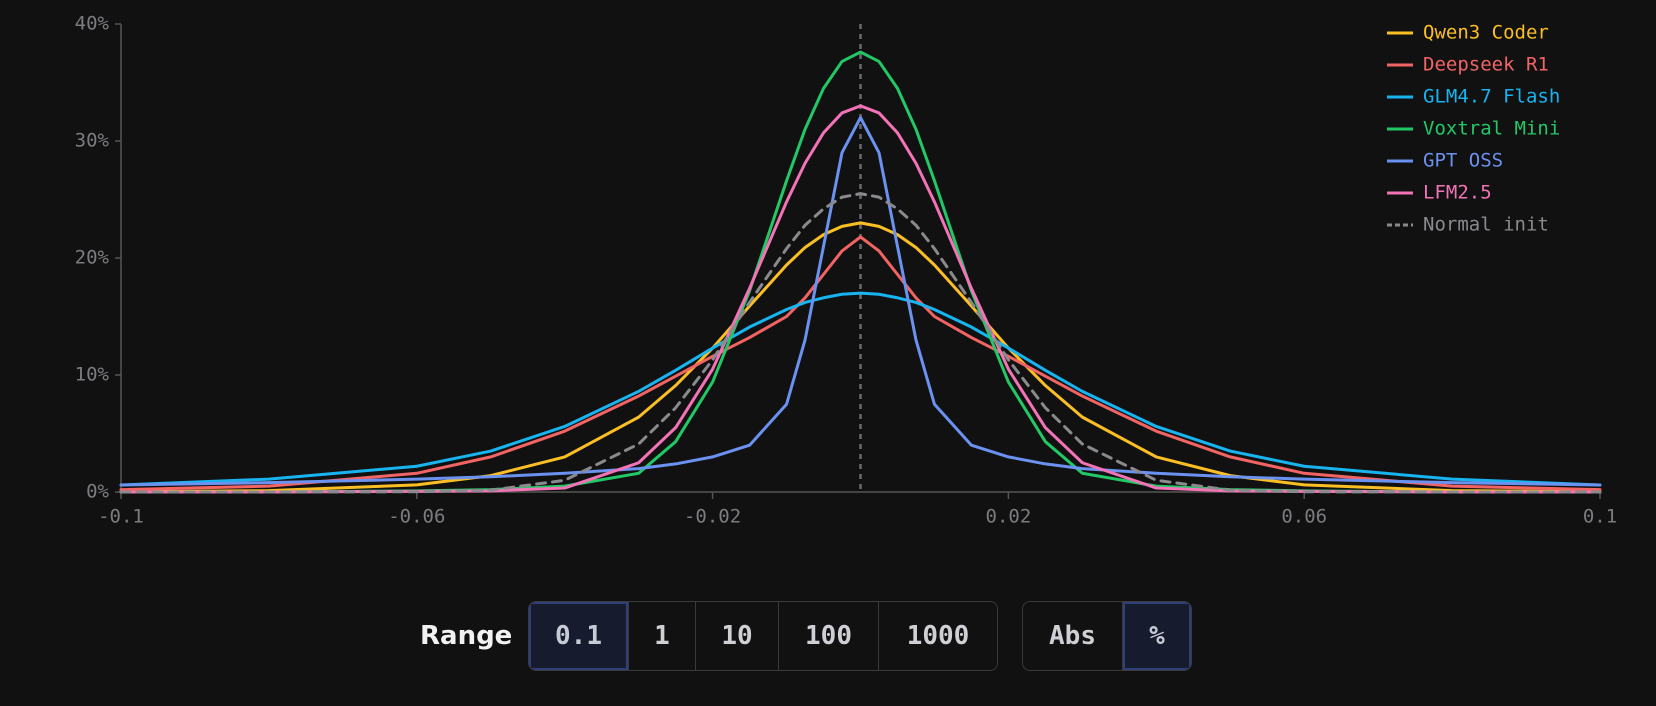  What do you see at coordinates (1157, 636) in the screenshot?
I see `mode-button: %` at bounding box center [1157, 636].